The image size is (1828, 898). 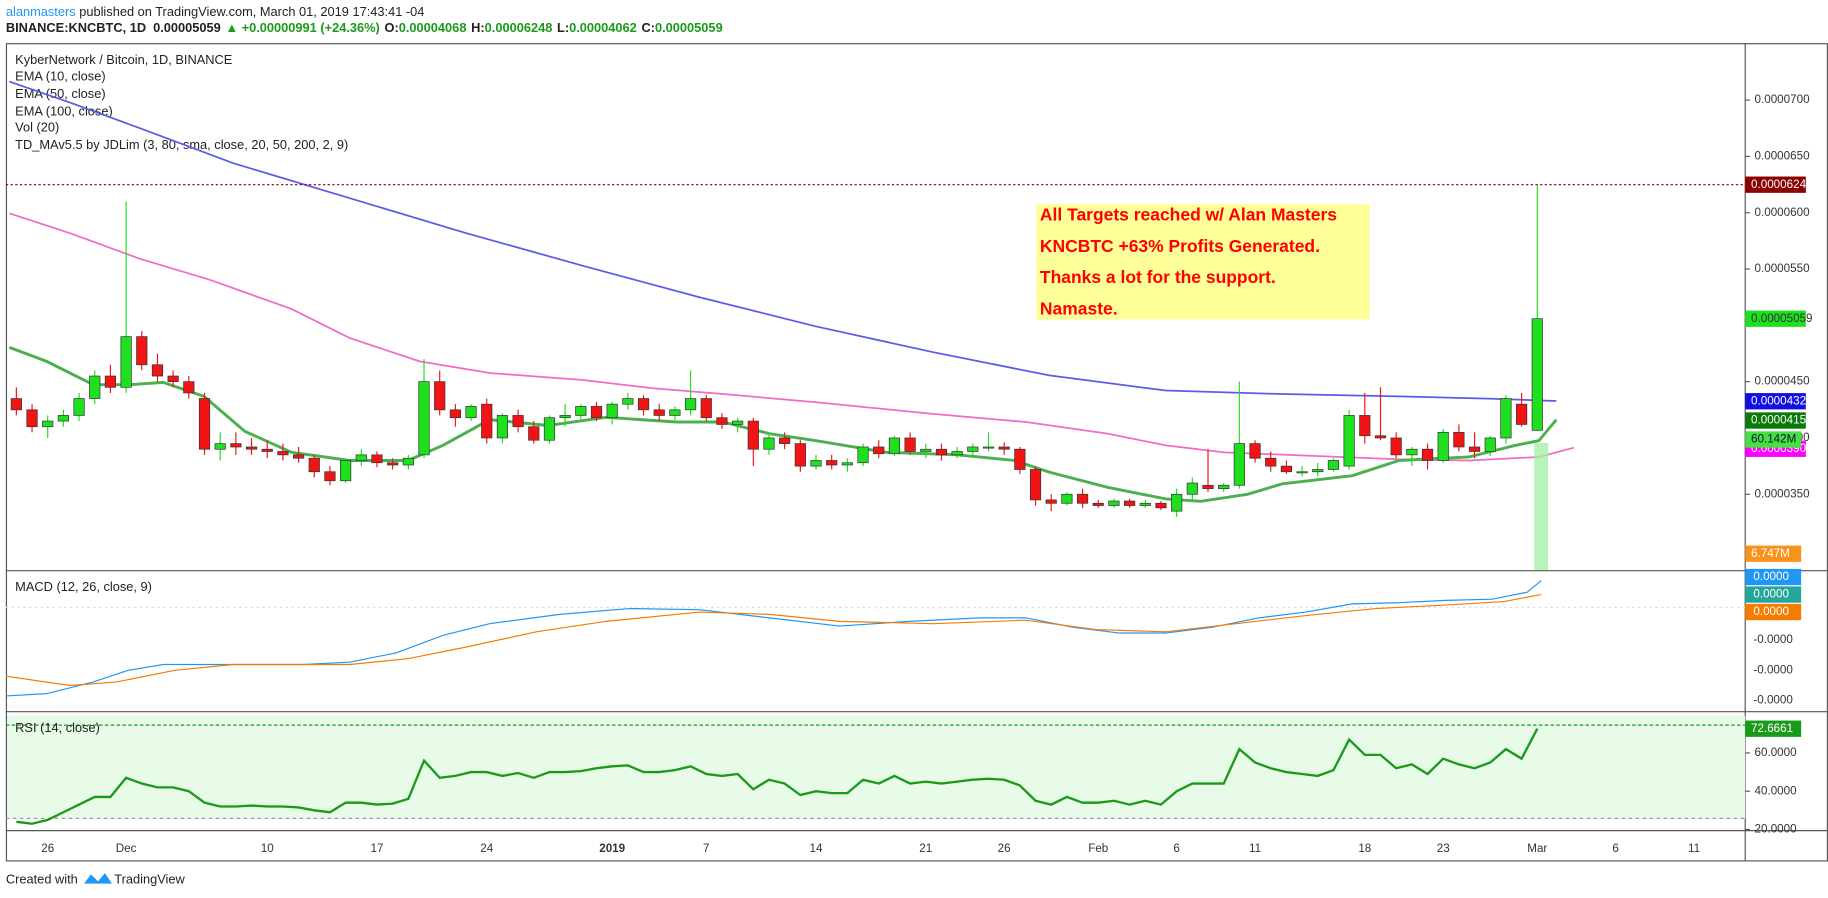 What do you see at coordinates (60, 93) in the screenshot?
I see `study-legend: EMA (50, close)` at bounding box center [60, 93].